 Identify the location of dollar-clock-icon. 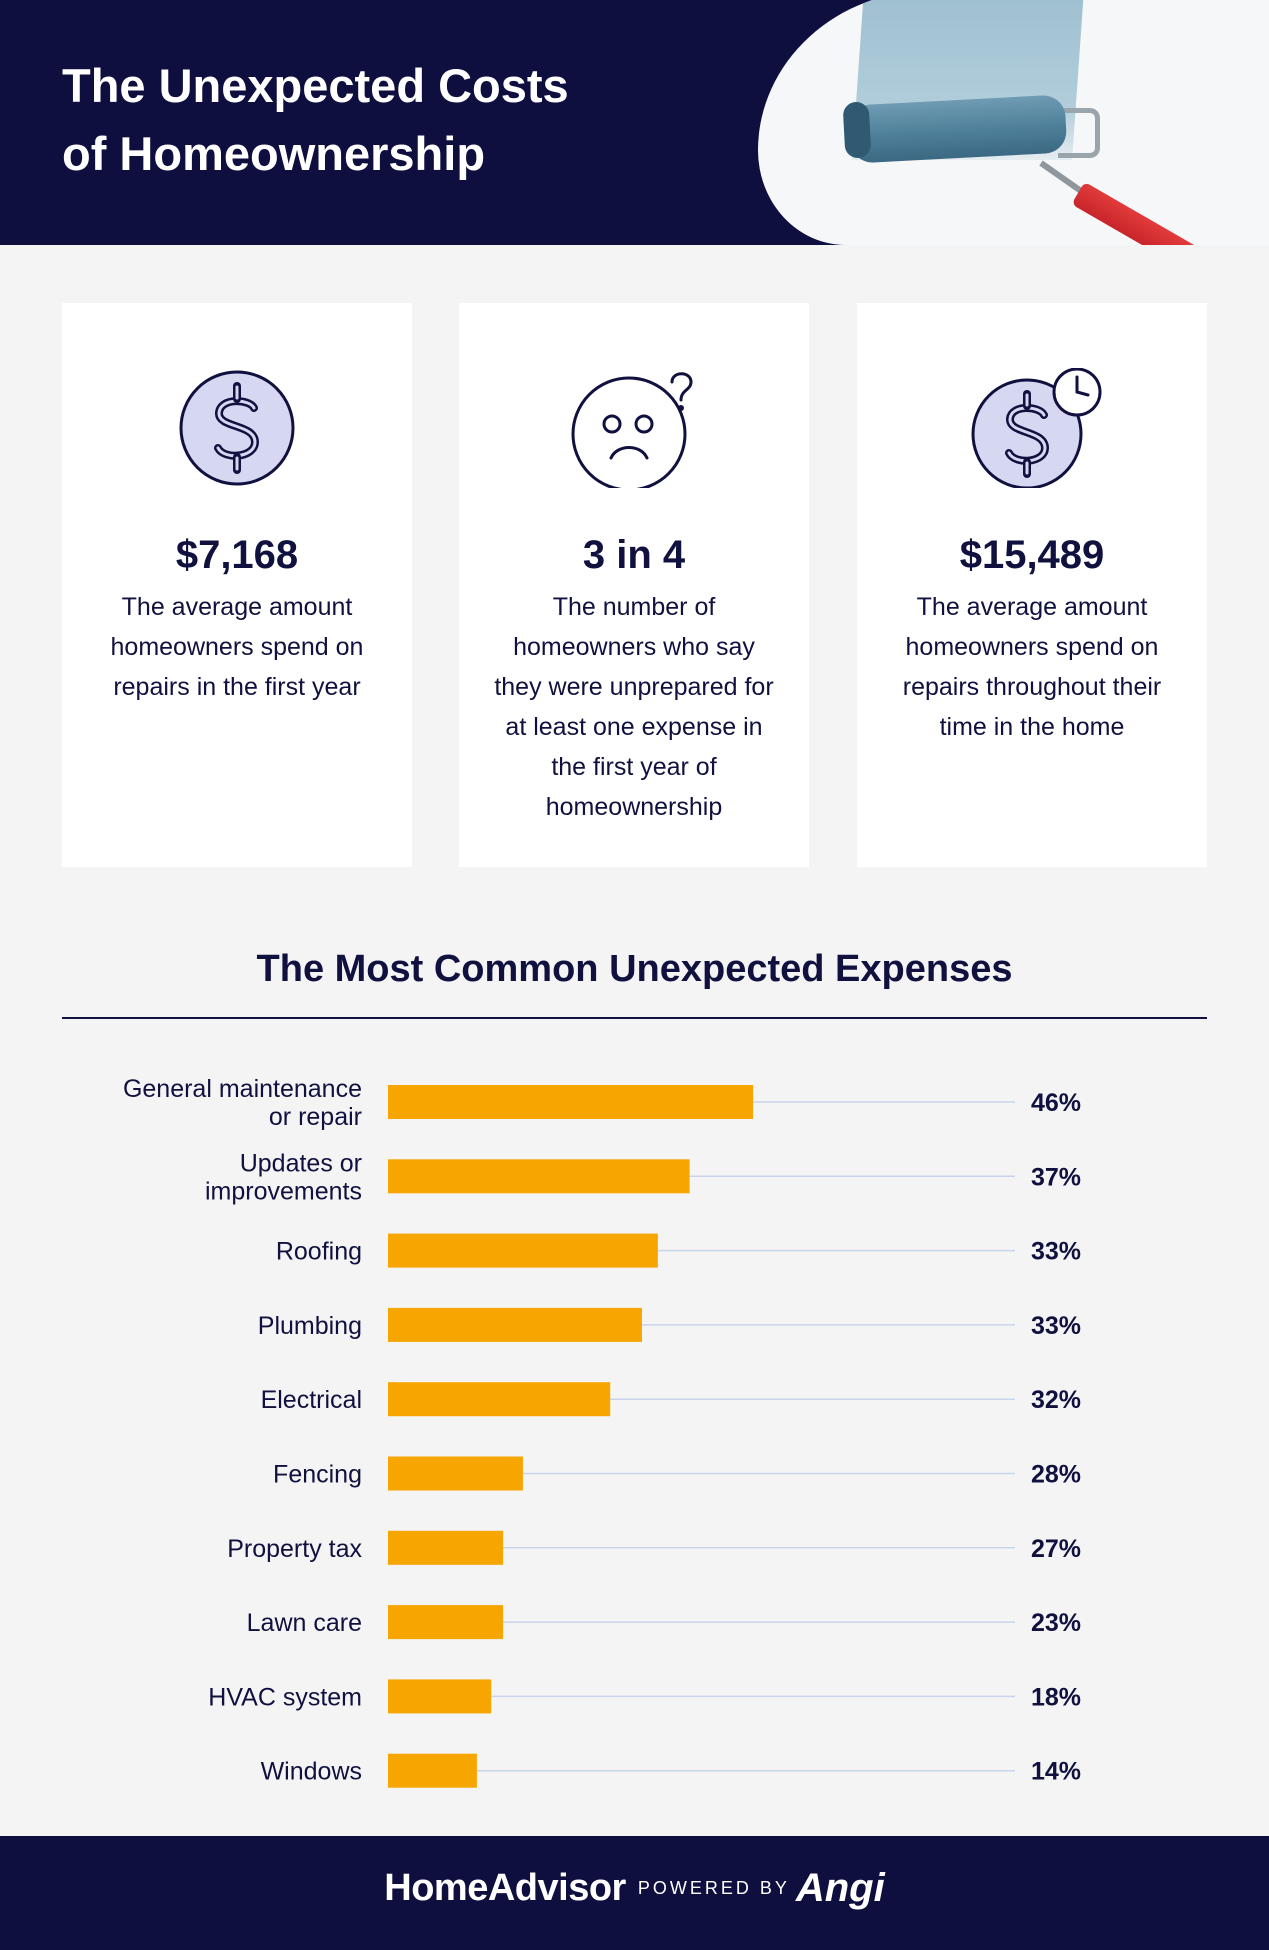
(1032, 428).